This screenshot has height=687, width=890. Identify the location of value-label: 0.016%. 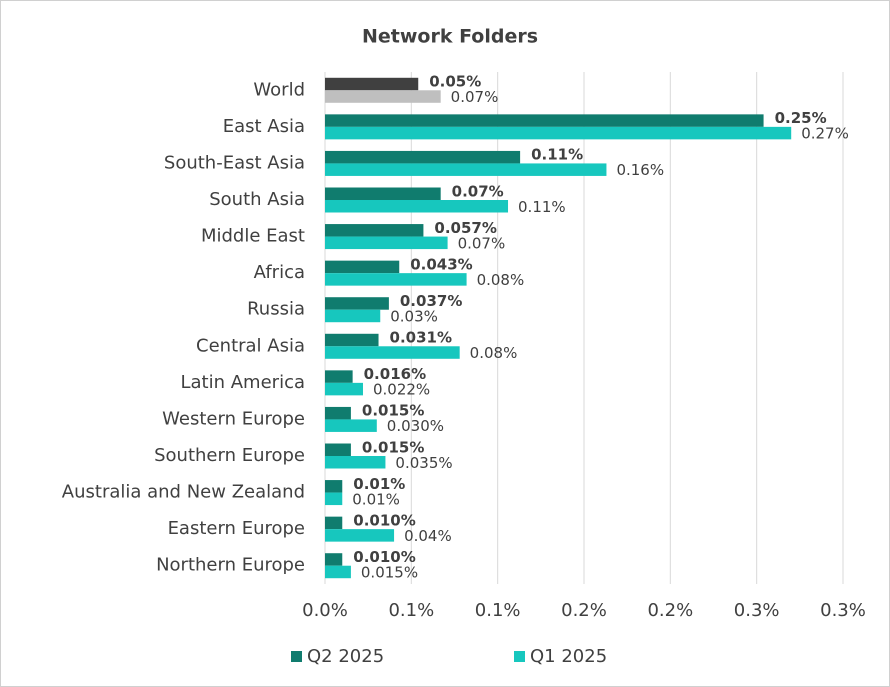
(395, 374).